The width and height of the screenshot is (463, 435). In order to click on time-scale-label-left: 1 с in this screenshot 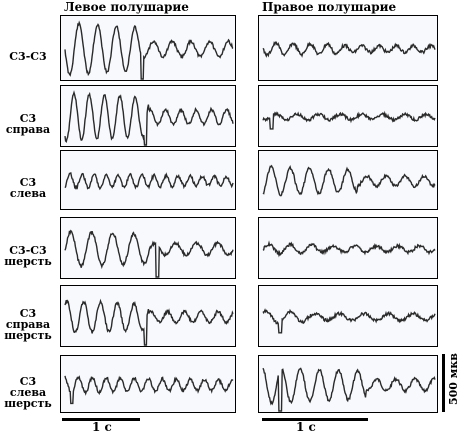, I will do `click(102, 427)`.